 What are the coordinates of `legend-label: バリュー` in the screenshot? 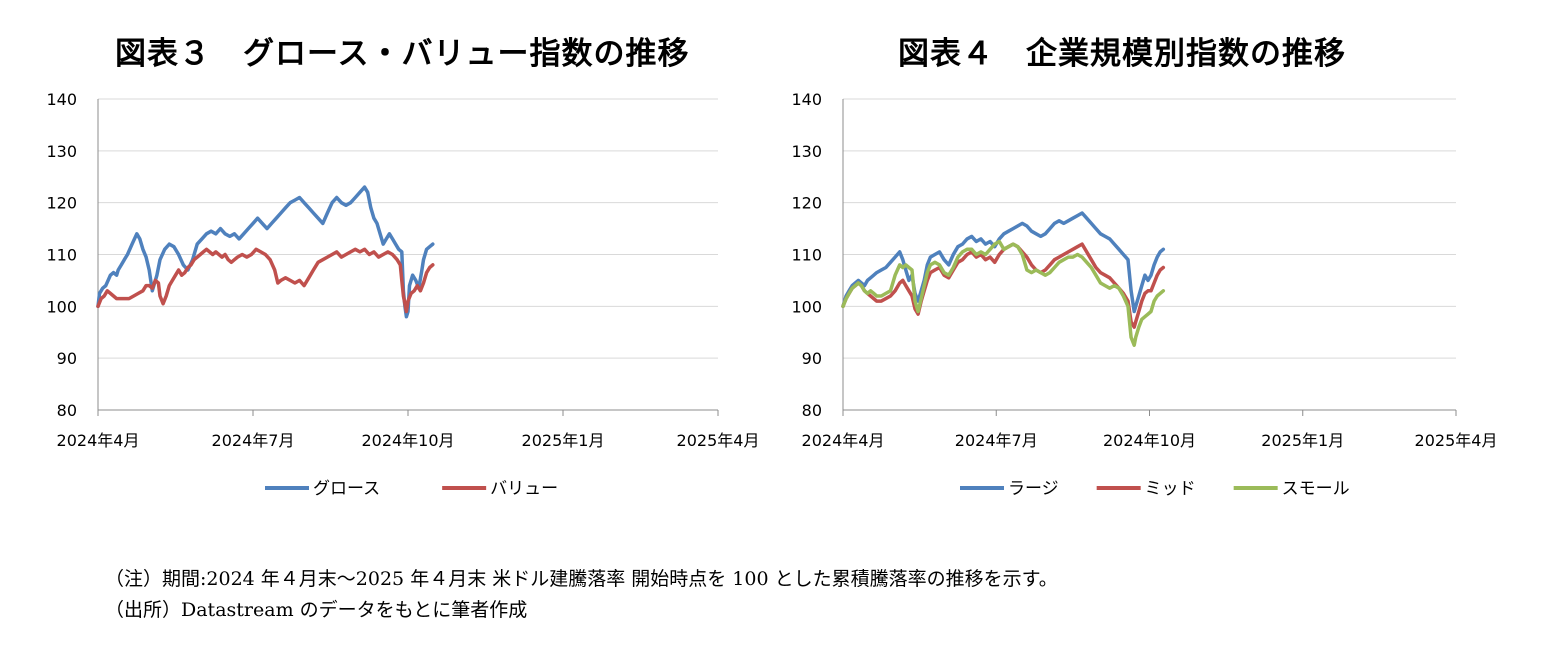 It's located at (524, 489).